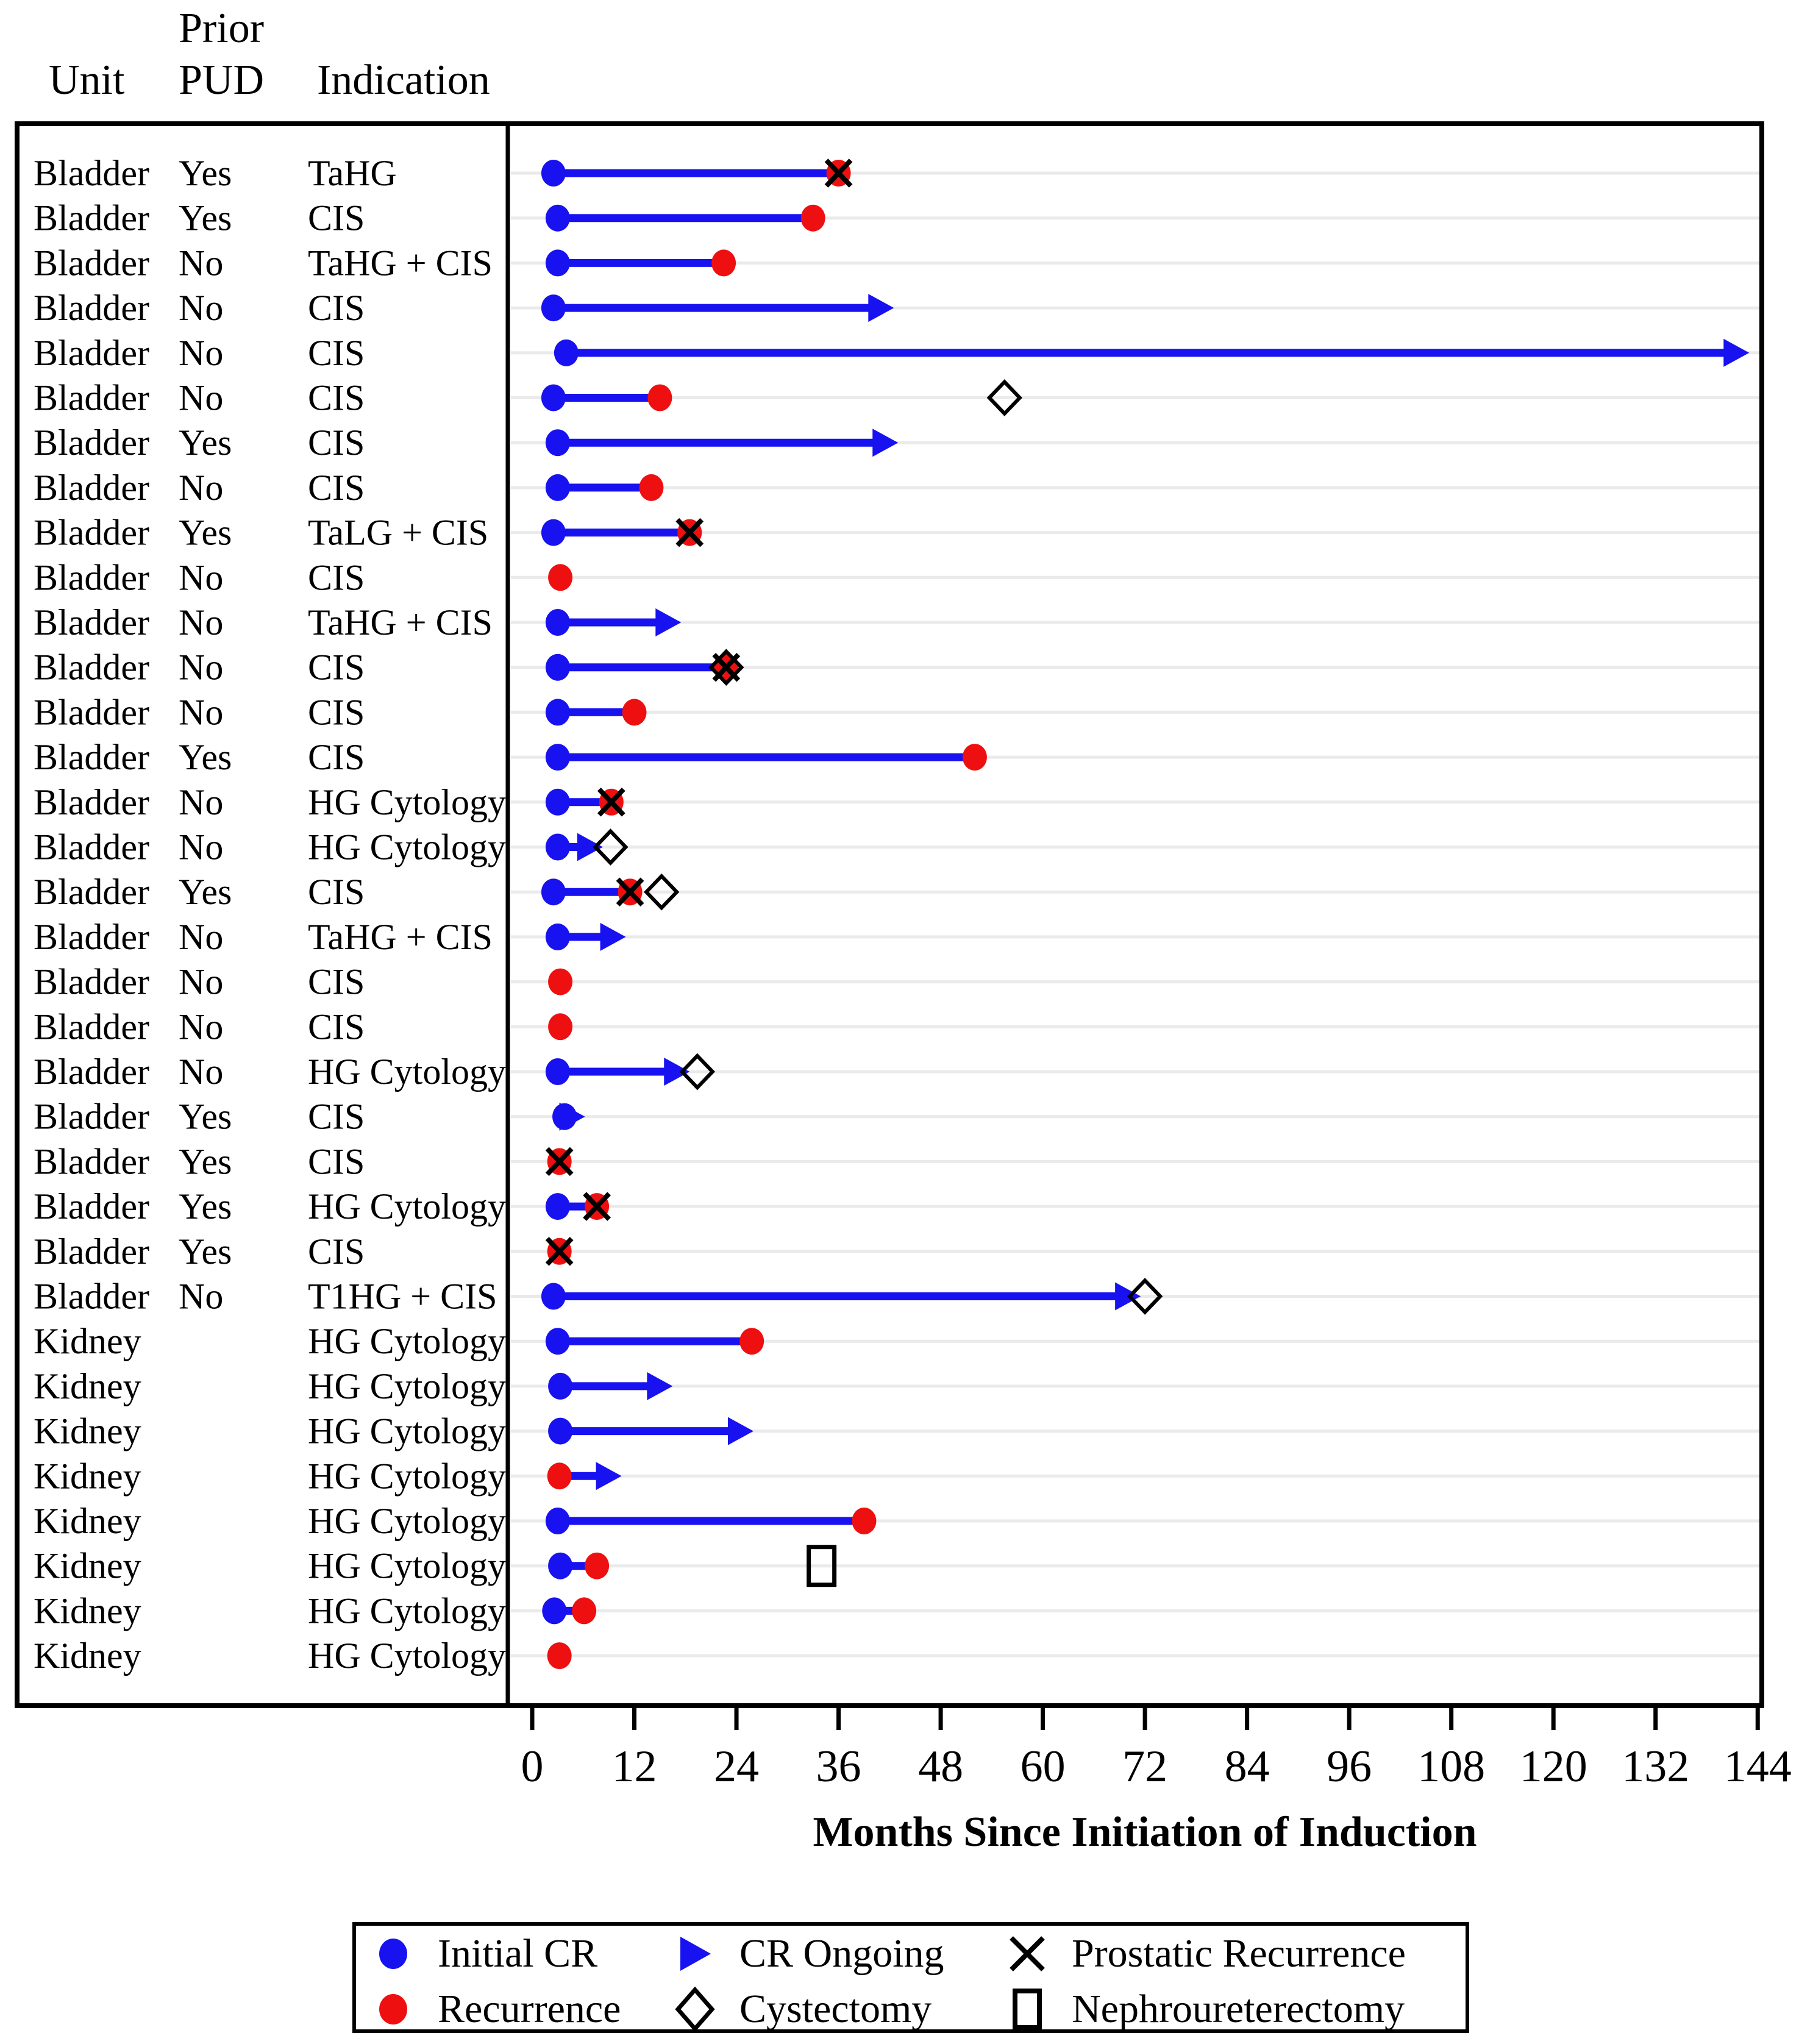 This screenshot has height=2044, width=1799. I want to click on legend-label: Prostatic Recurrence, so click(1239, 1953).